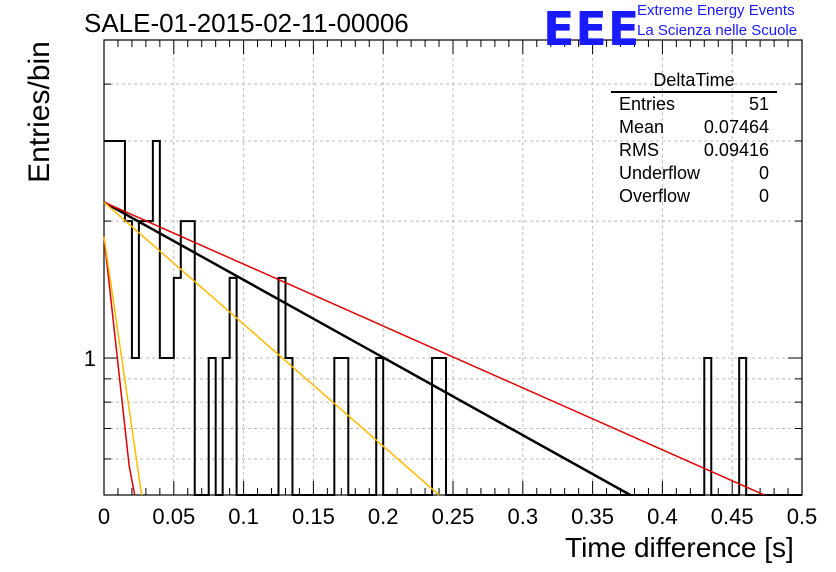 Image resolution: width=836 pixels, height=572 pixels. What do you see at coordinates (758, 104) in the screenshot?
I see `stats-value: 51` at bounding box center [758, 104].